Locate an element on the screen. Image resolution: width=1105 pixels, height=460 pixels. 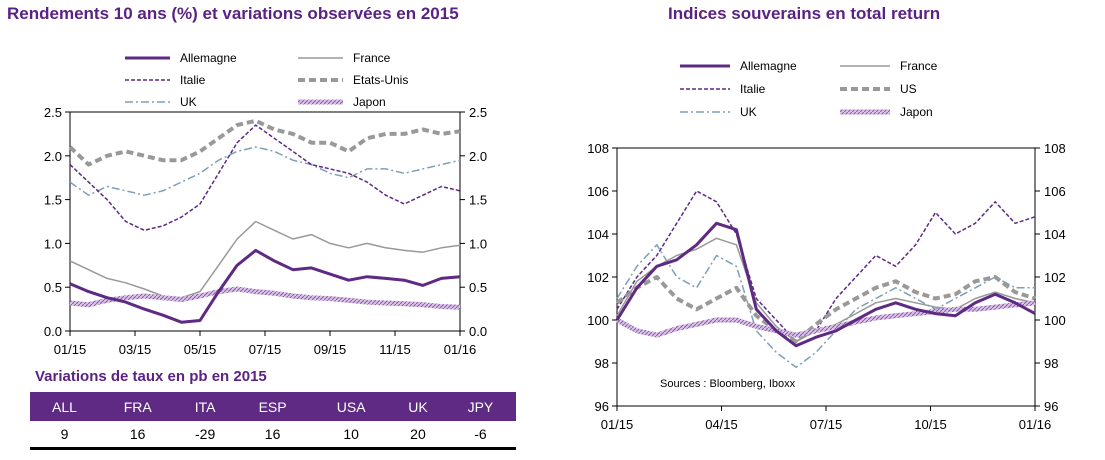
right-chart-series-uk is located at coordinates (825, 306).